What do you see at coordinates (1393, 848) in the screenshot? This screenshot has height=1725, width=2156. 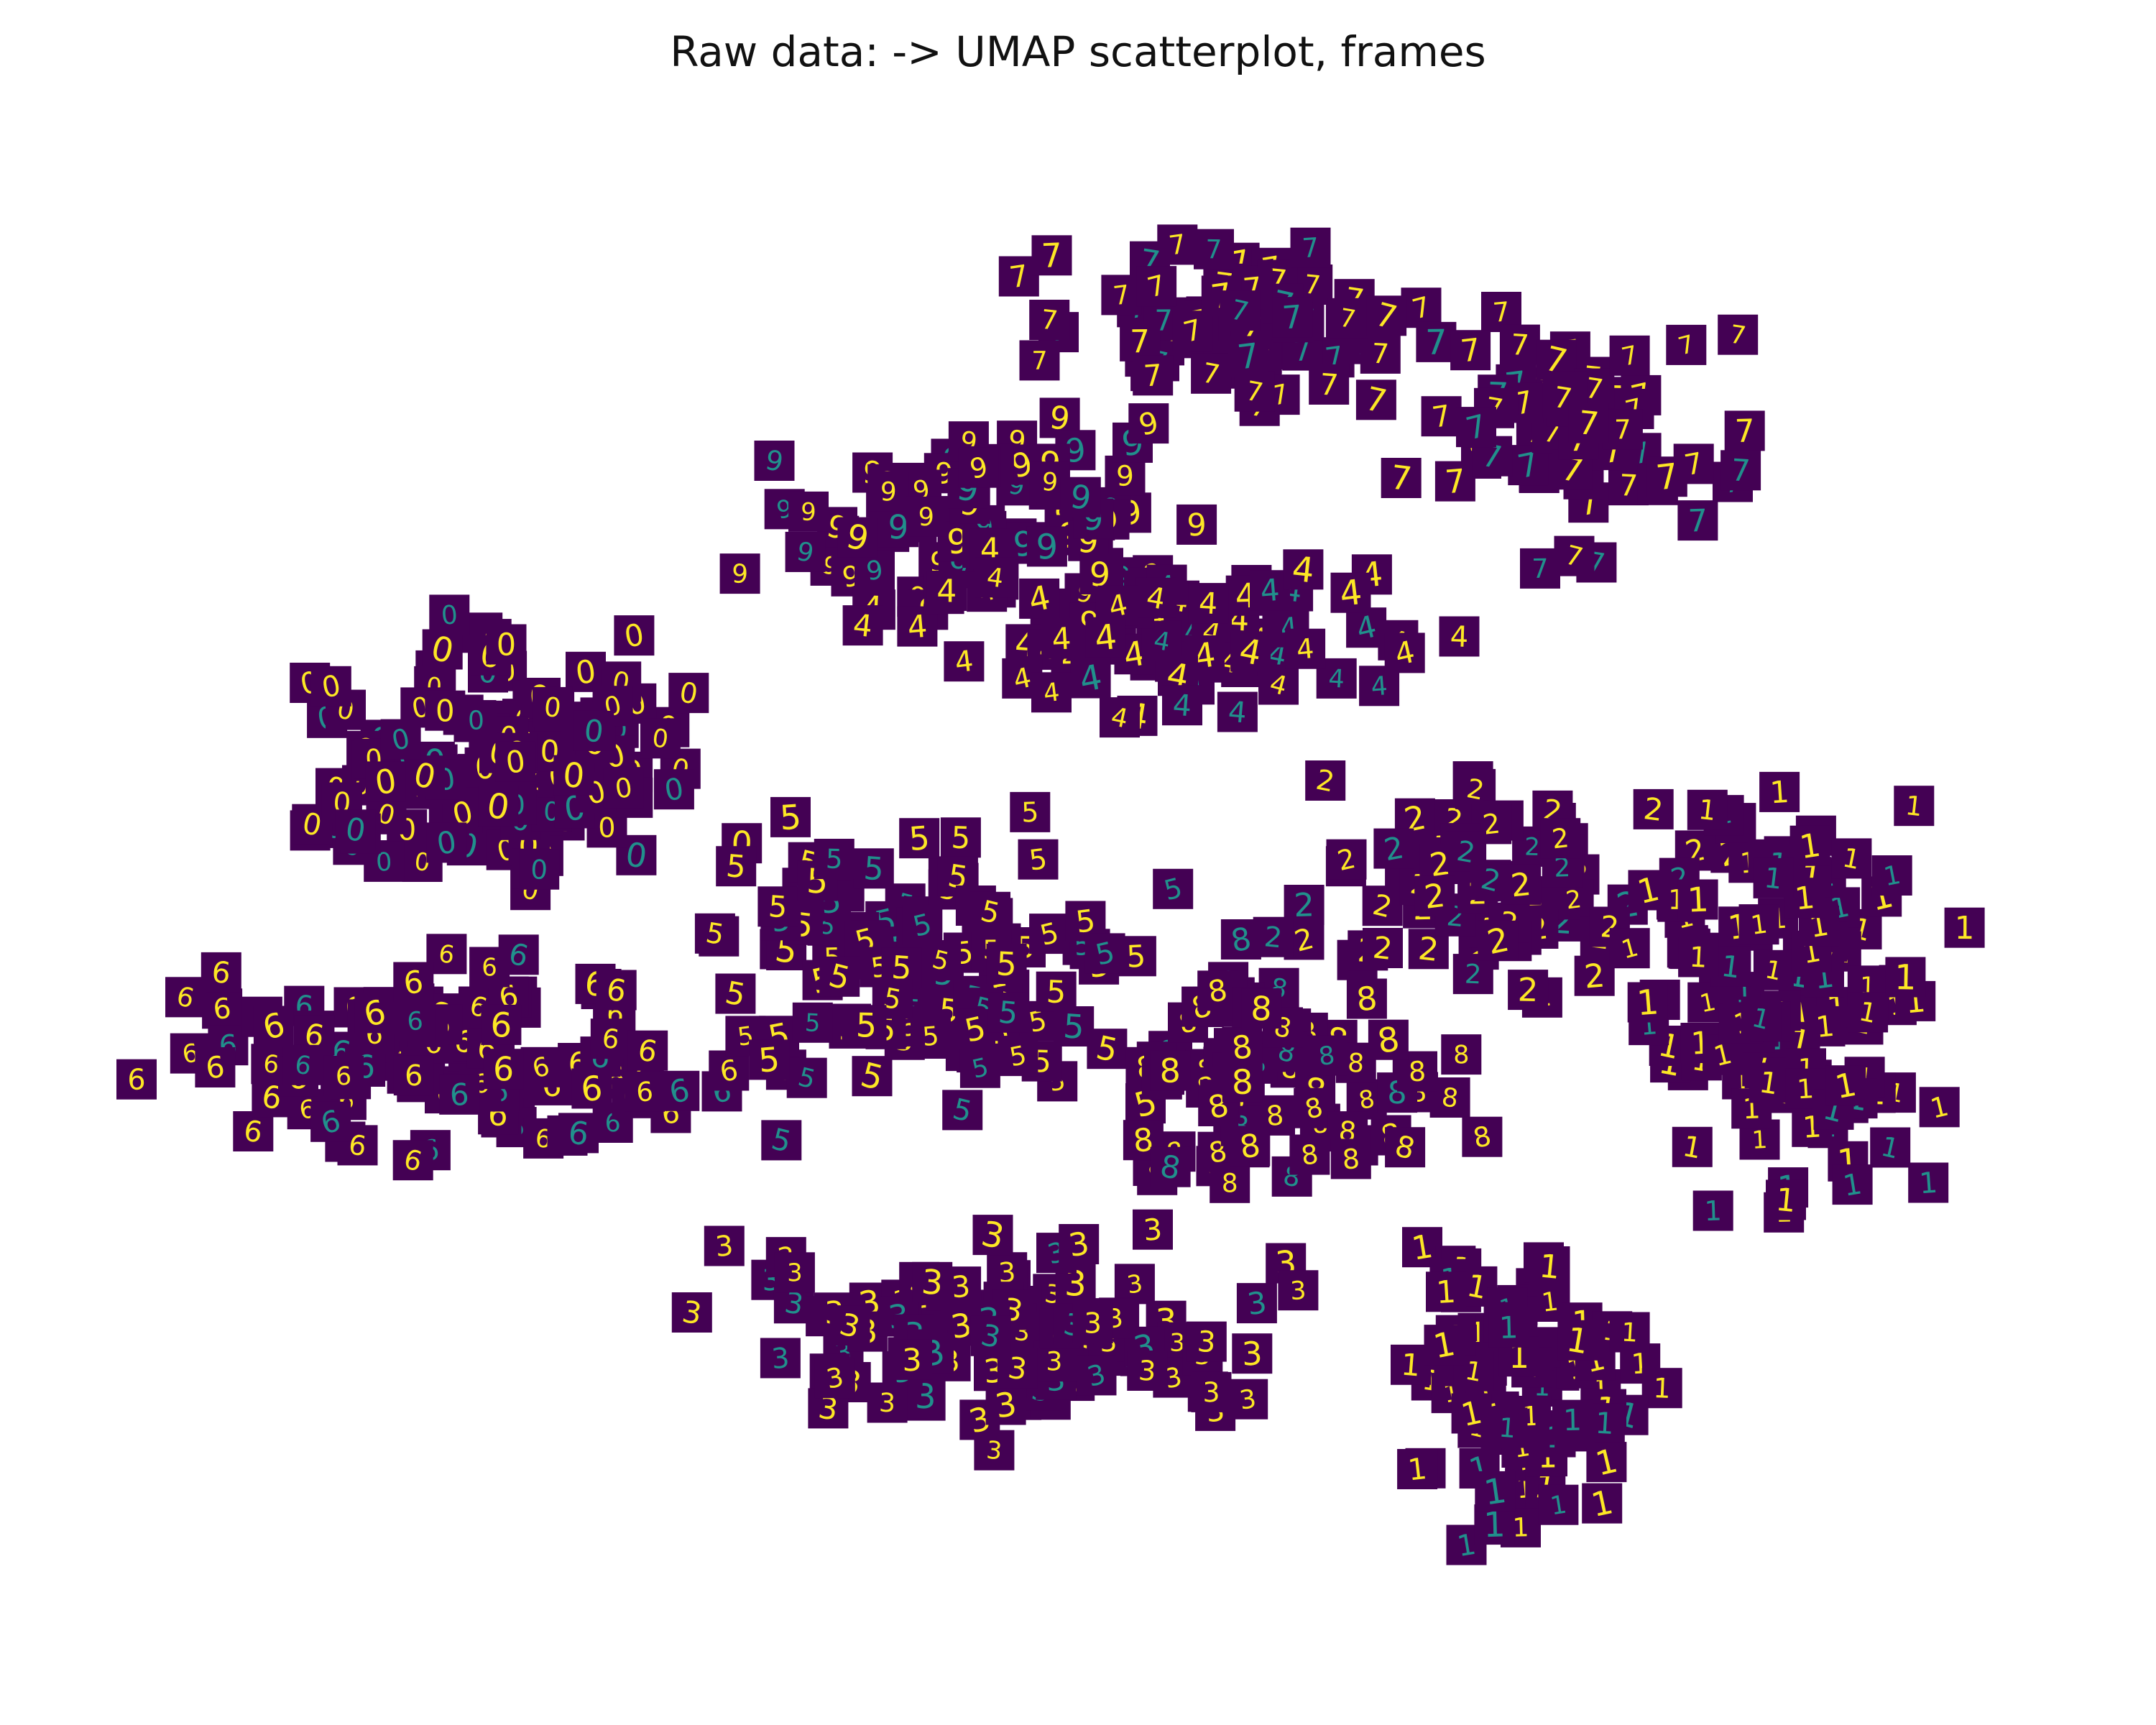 I see `digit-thumbnail-point: 2` at bounding box center [1393, 848].